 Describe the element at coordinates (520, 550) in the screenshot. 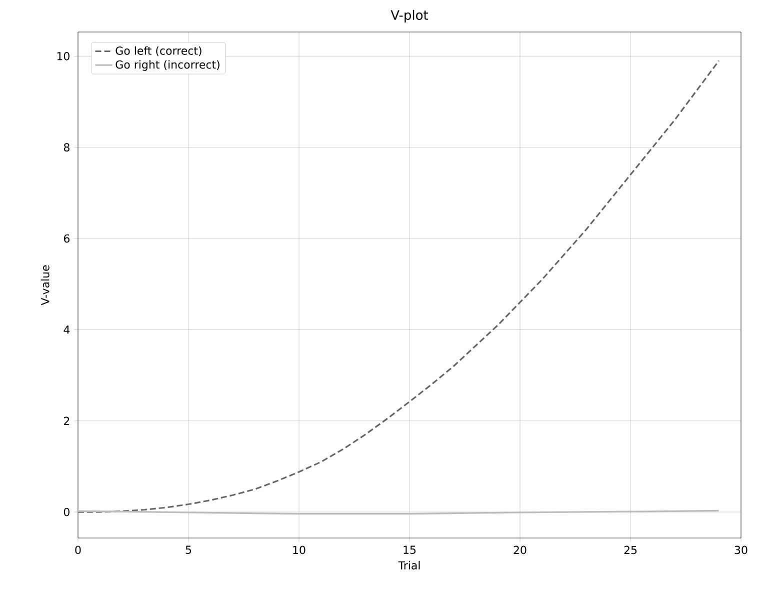

I see `x-tick-label: 20` at that location.